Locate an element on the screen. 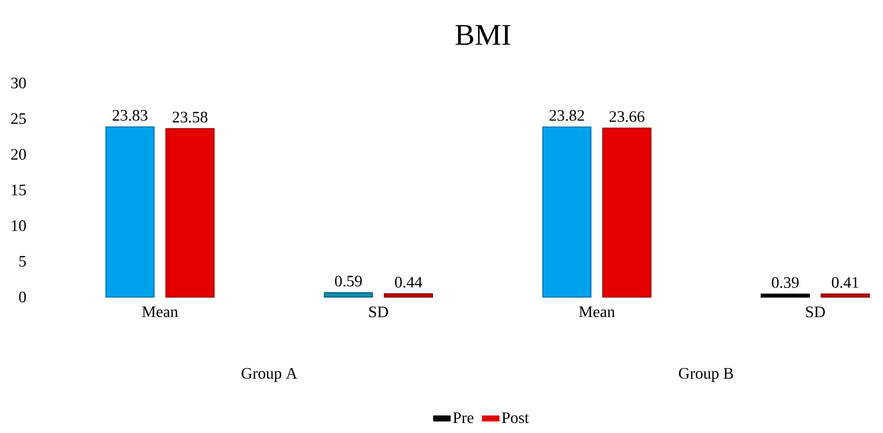 This screenshot has width=883, height=433. data-label: 0.44 is located at coordinates (408, 282).